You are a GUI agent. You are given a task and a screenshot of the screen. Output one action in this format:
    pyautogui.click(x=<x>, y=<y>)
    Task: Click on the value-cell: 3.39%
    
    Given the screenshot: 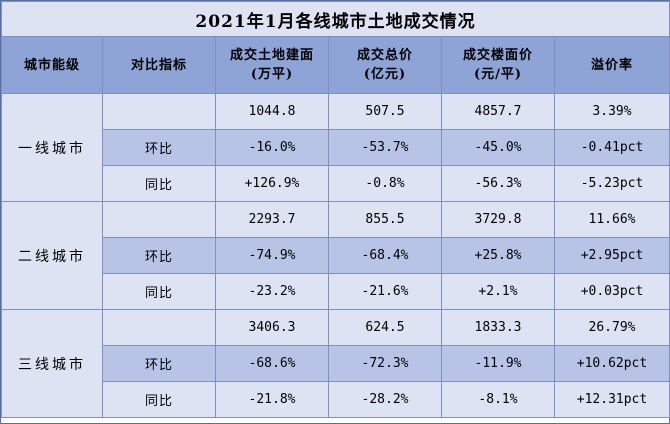 What is the action you would take?
    pyautogui.click(x=612, y=111)
    